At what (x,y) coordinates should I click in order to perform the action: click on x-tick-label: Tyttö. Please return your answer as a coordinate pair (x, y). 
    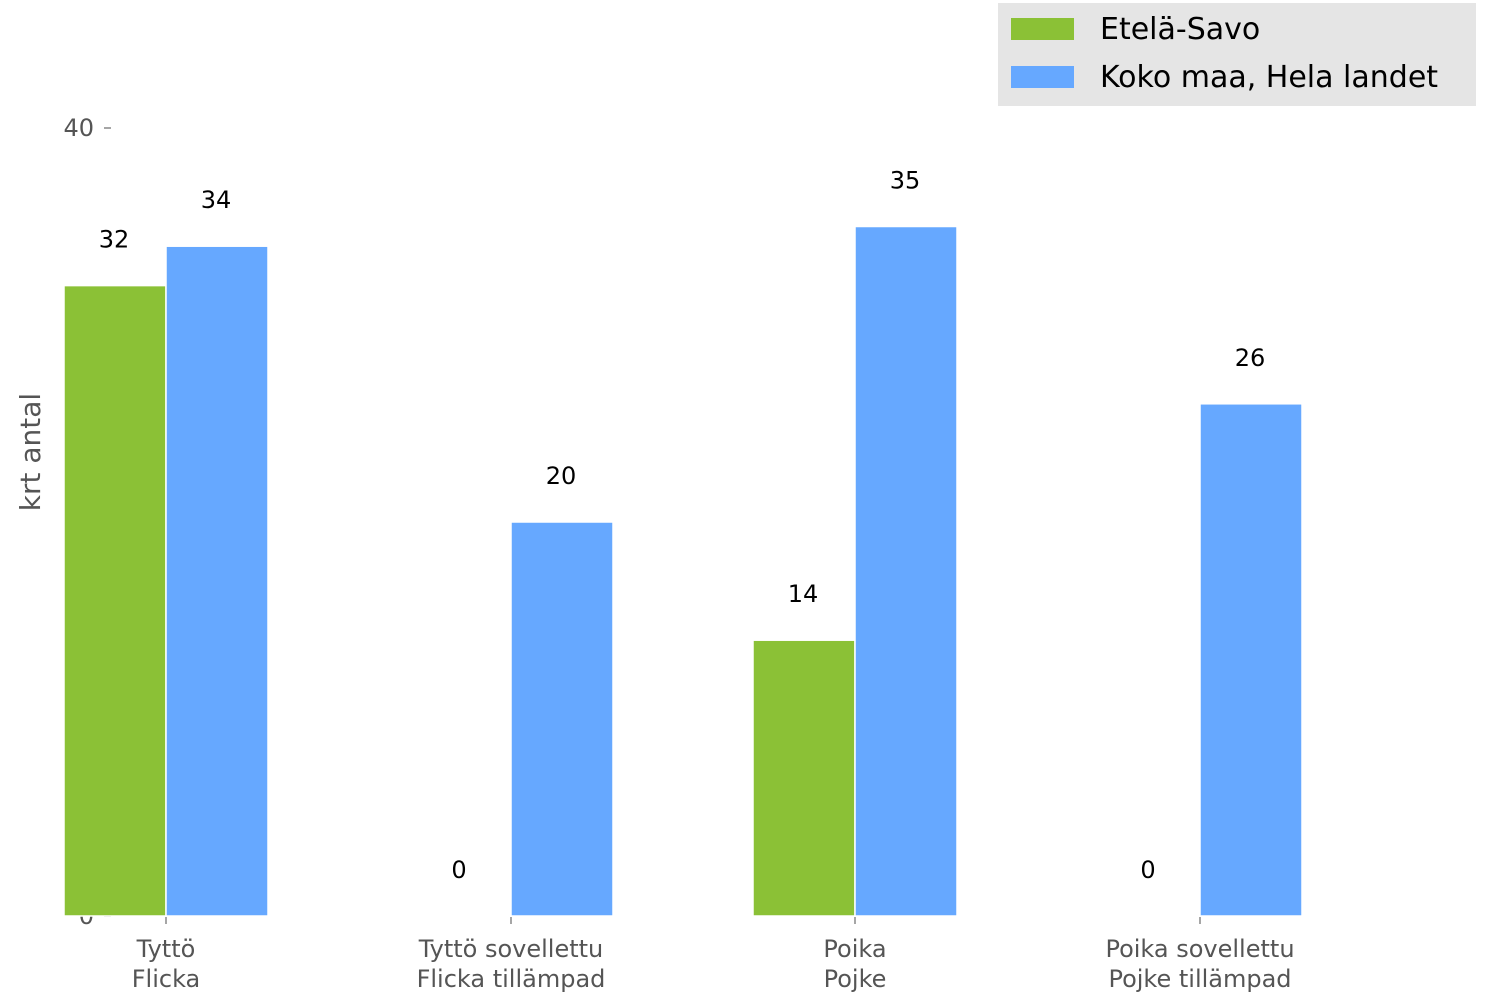
    Looking at the image, I should click on (166, 949).